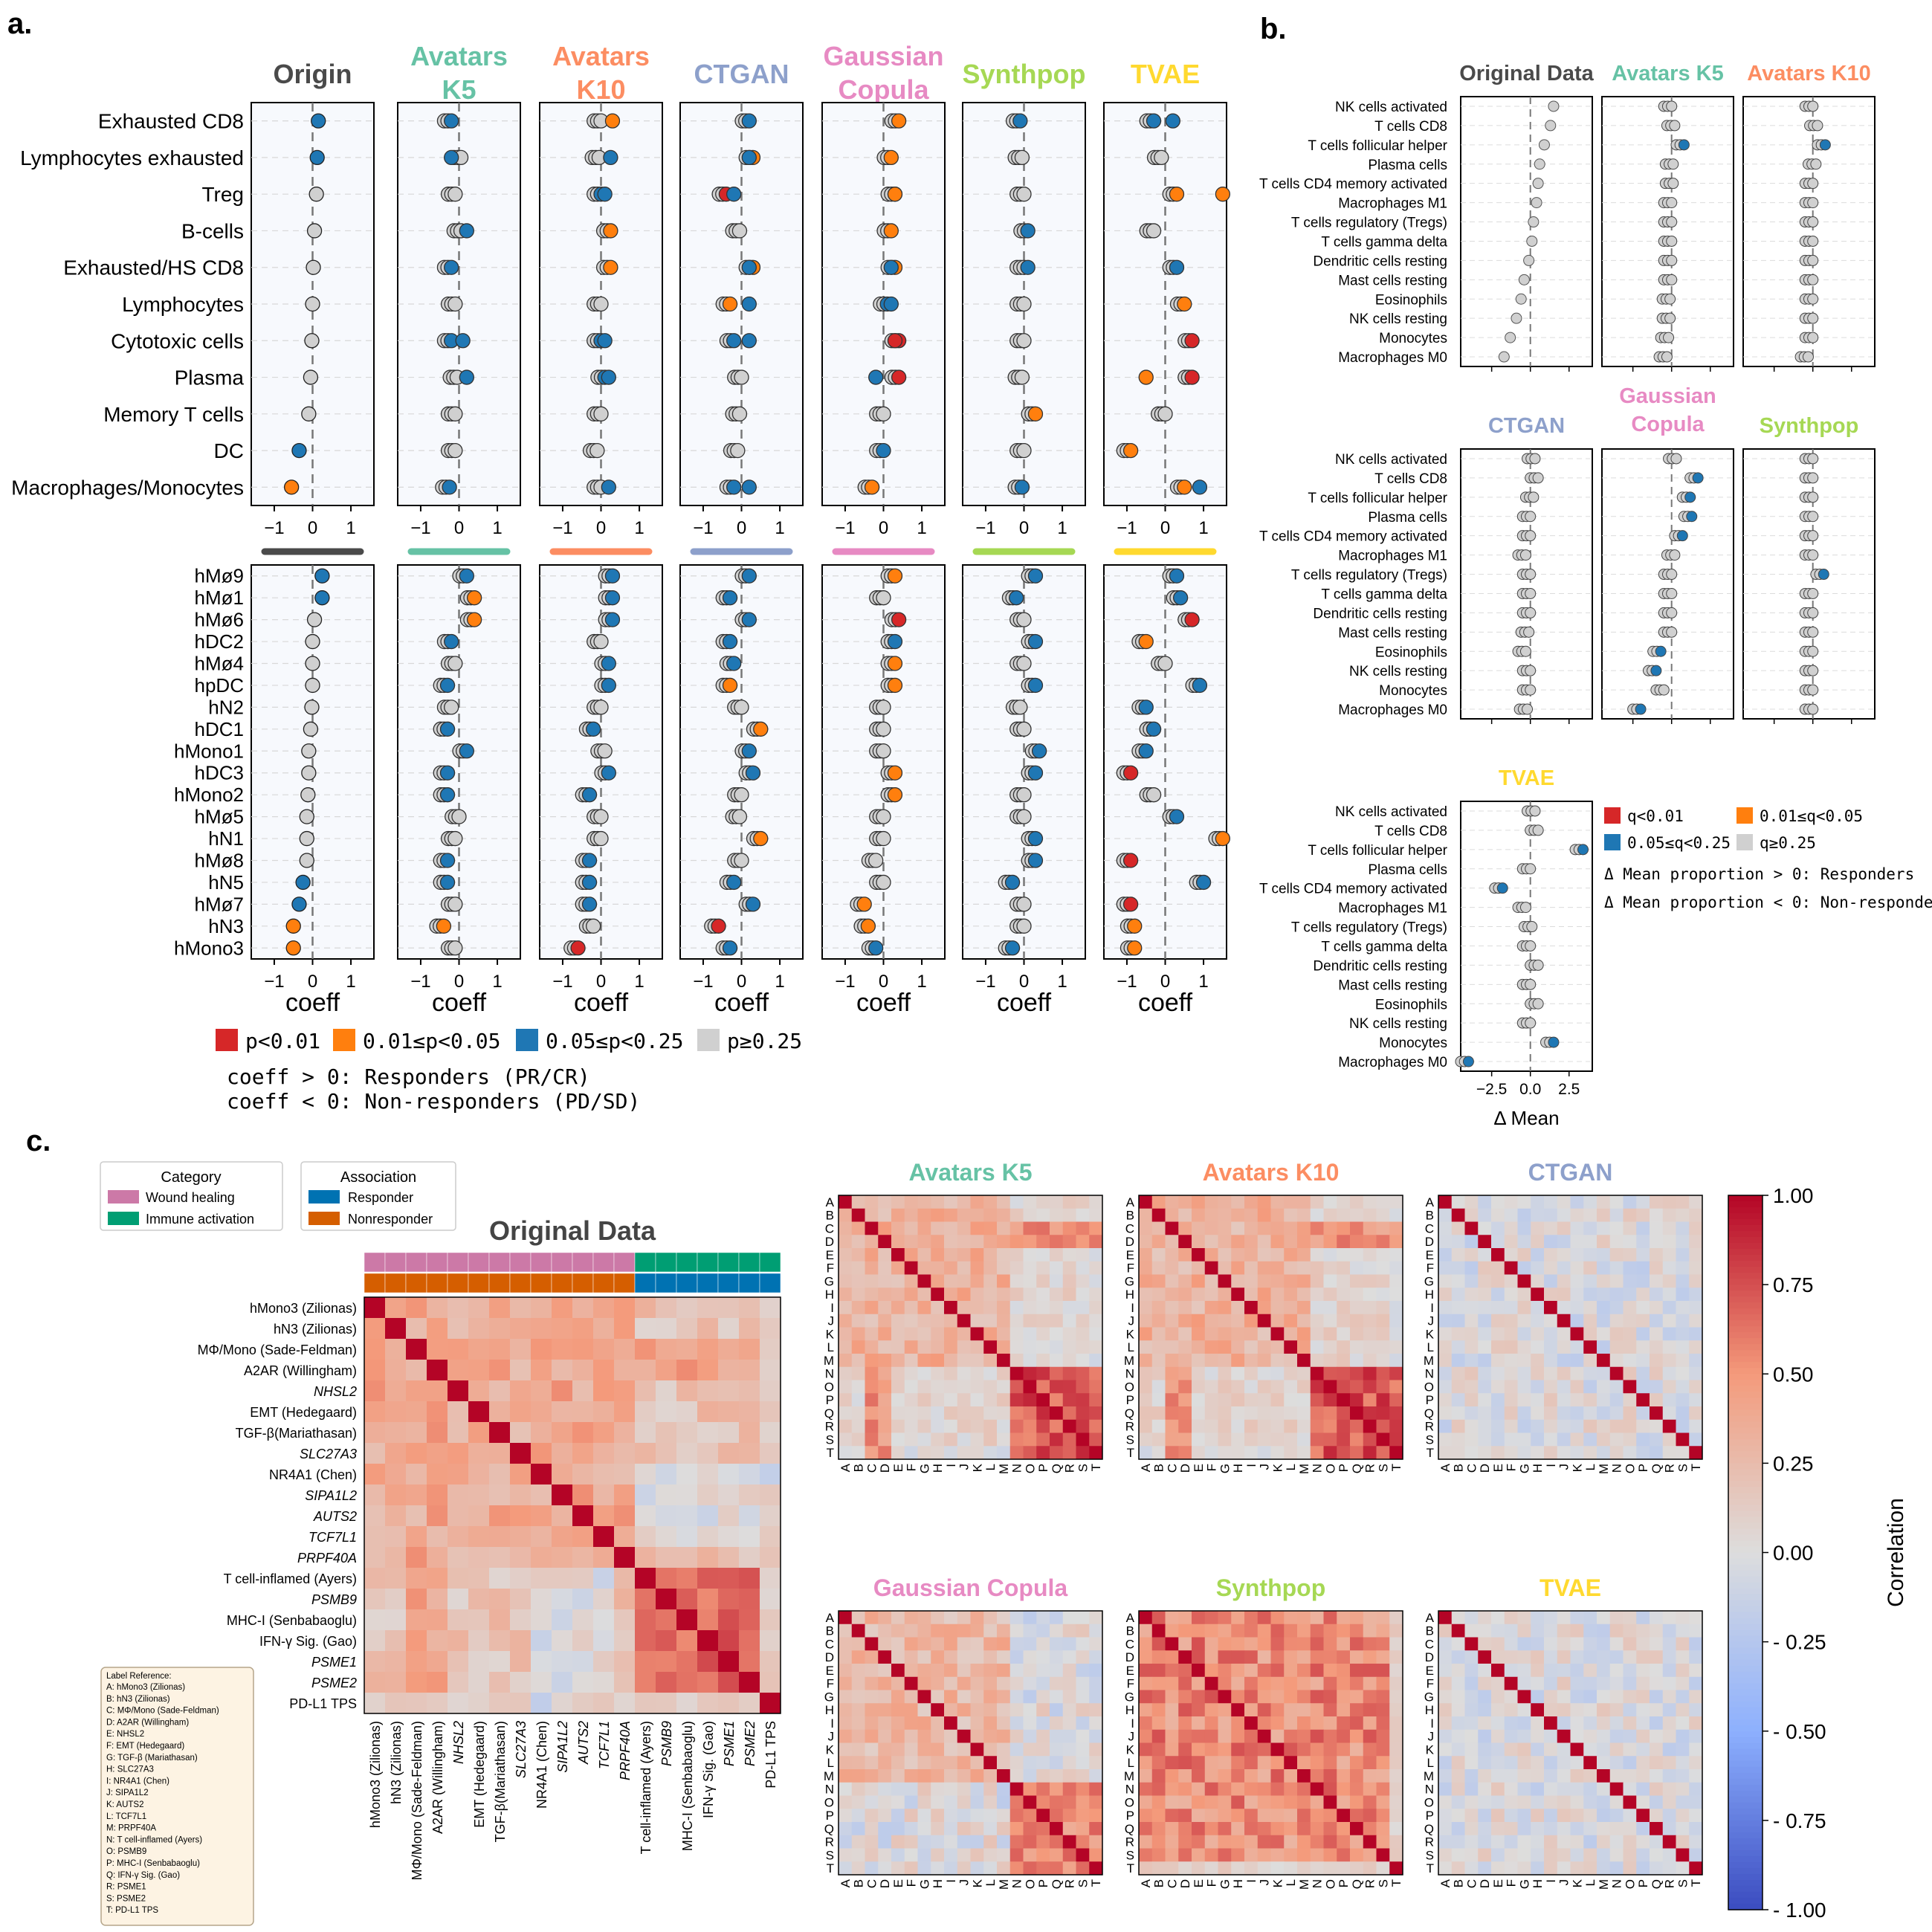 This screenshot has width=1932, height=1932. I want to click on col-letter: G, so click(924, 1469).